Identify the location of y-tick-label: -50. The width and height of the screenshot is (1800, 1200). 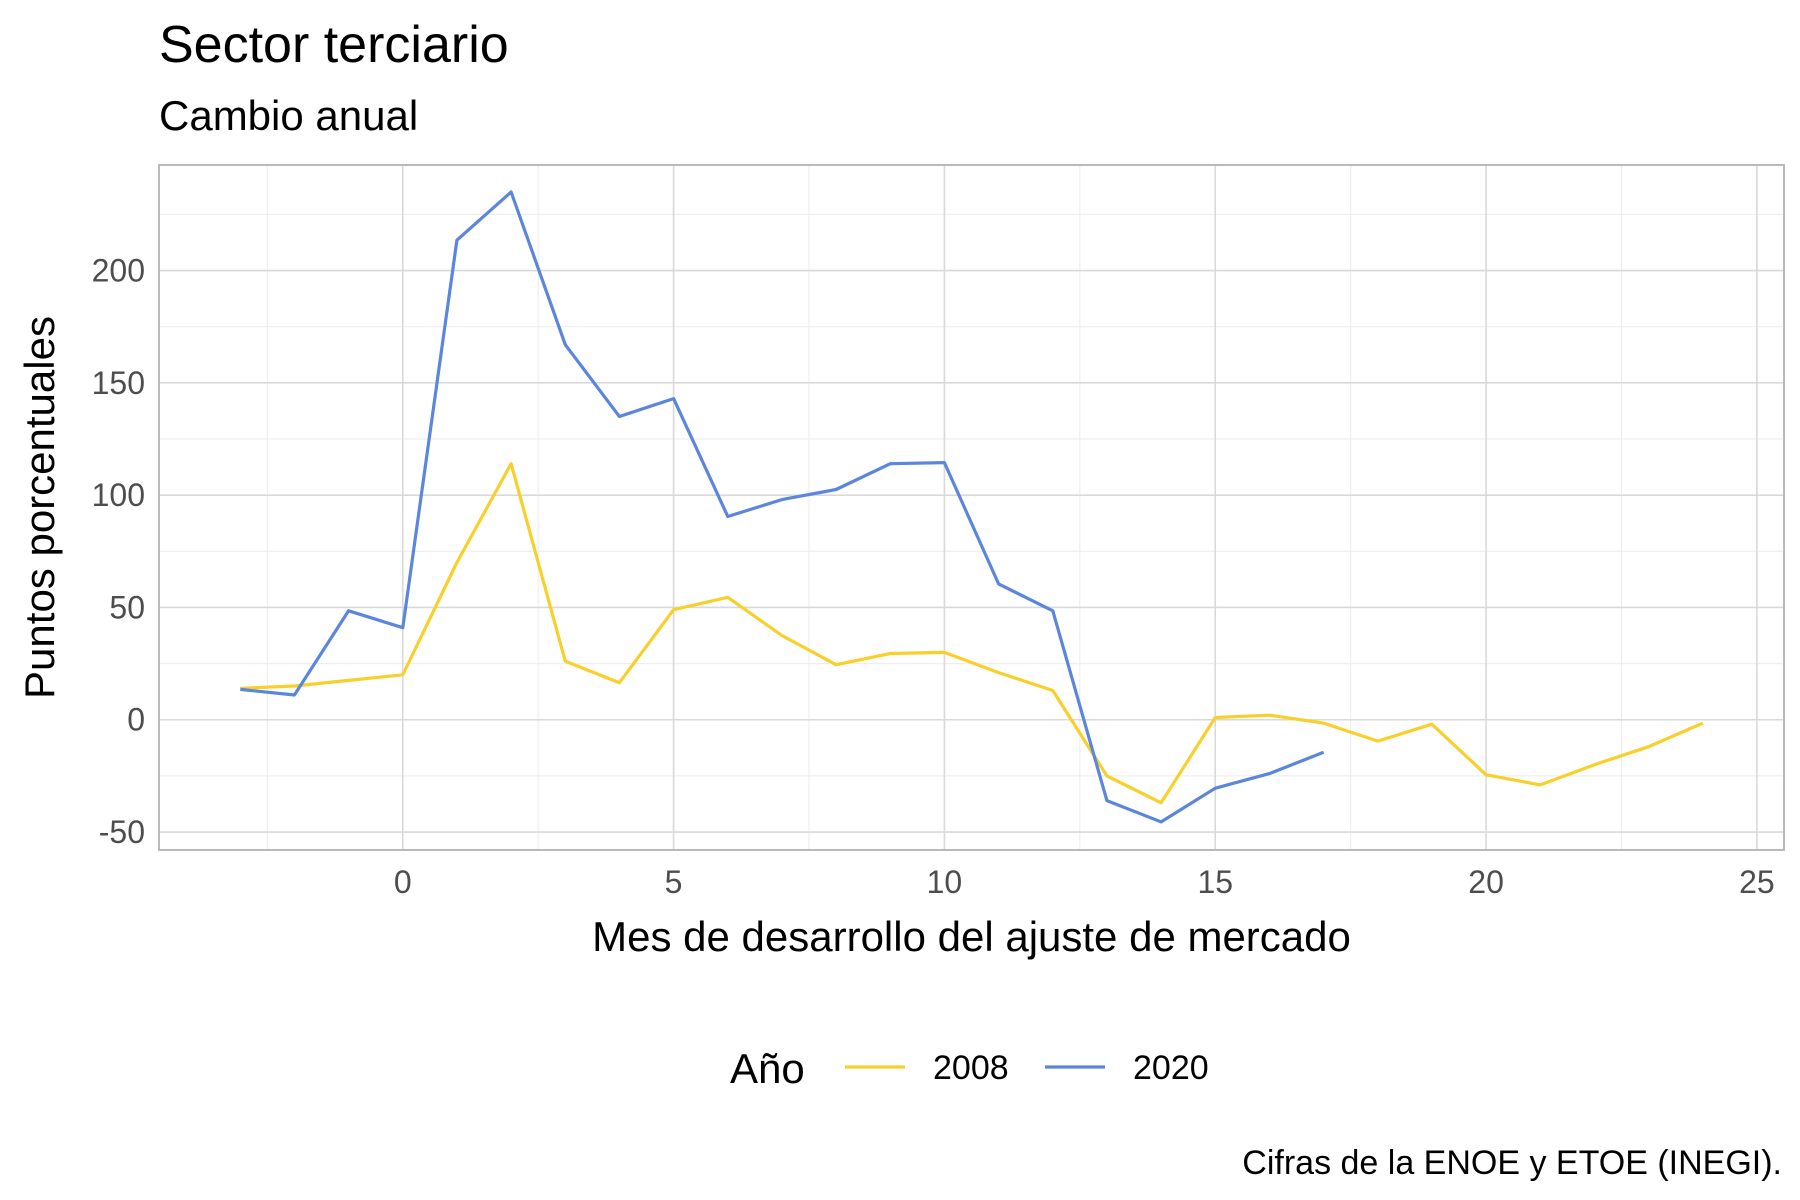
(122, 832).